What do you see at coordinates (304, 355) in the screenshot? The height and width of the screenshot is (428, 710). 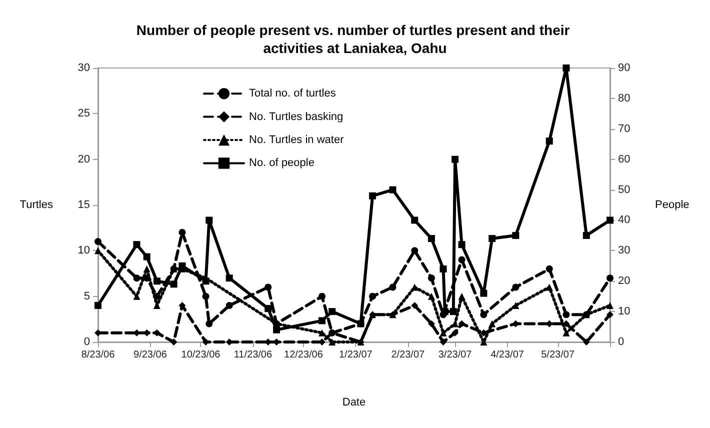 I see `x-tick-label: 12/23/06` at bounding box center [304, 355].